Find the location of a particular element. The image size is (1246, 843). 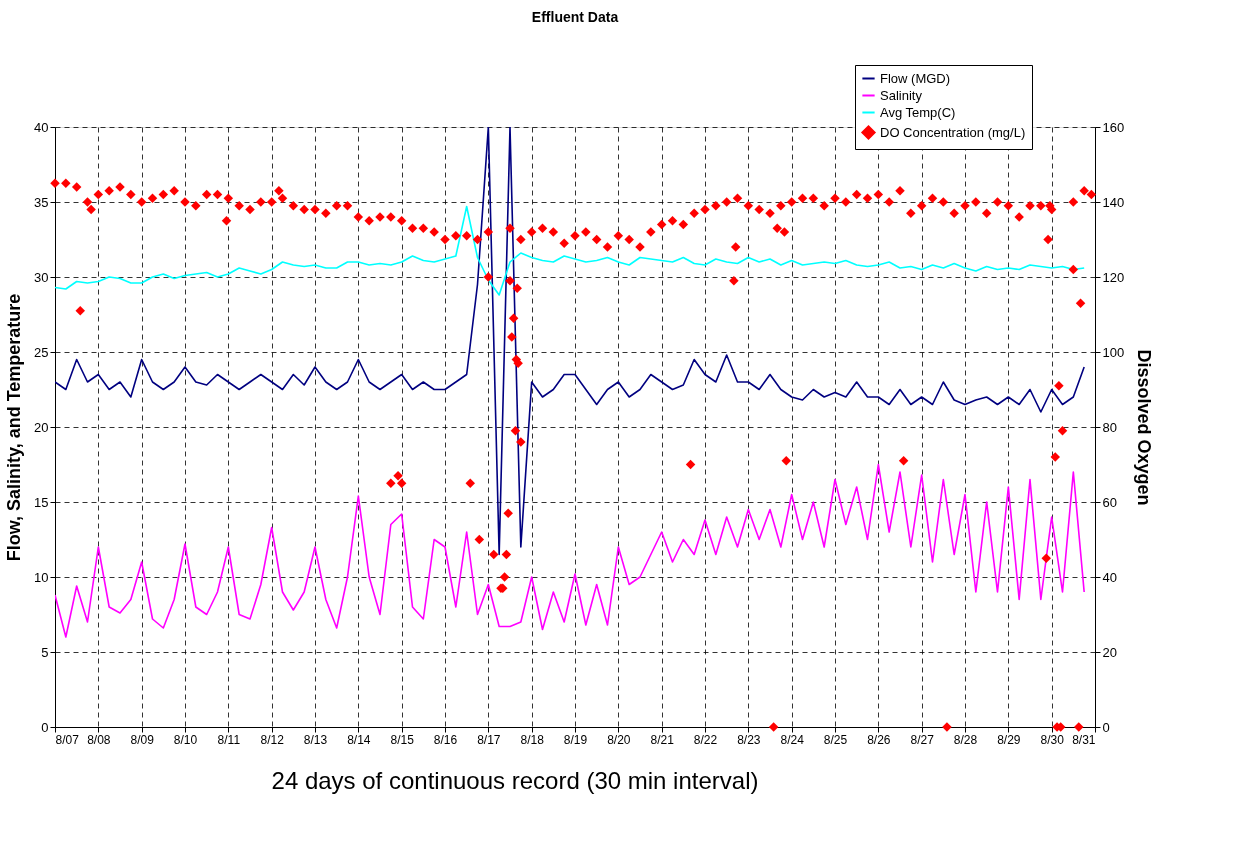

legend-label: Avg Temp(C) is located at coordinates (918, 112).